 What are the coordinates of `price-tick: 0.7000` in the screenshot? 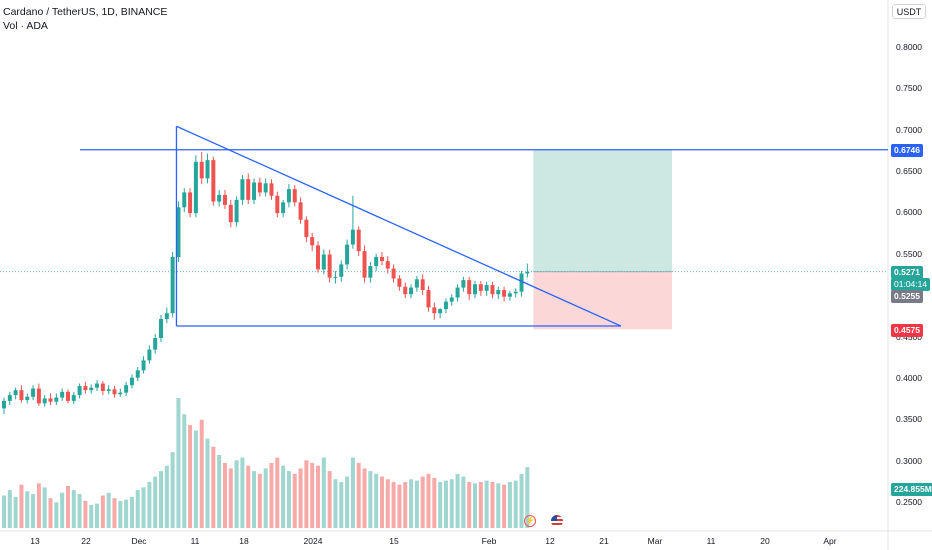 It's located at (909, 130).